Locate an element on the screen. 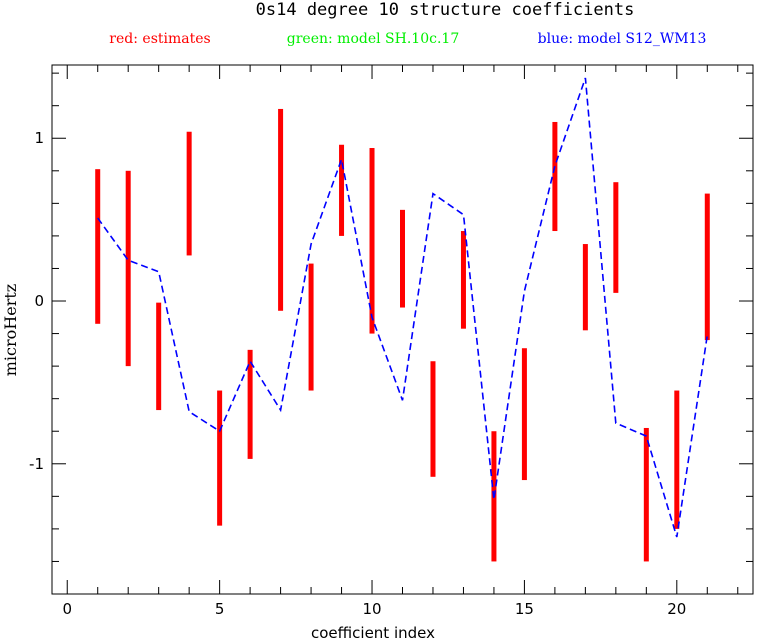 This screenshot has height=641, width=767. x-tick-label: 10 is located at coordinates (371, 609).